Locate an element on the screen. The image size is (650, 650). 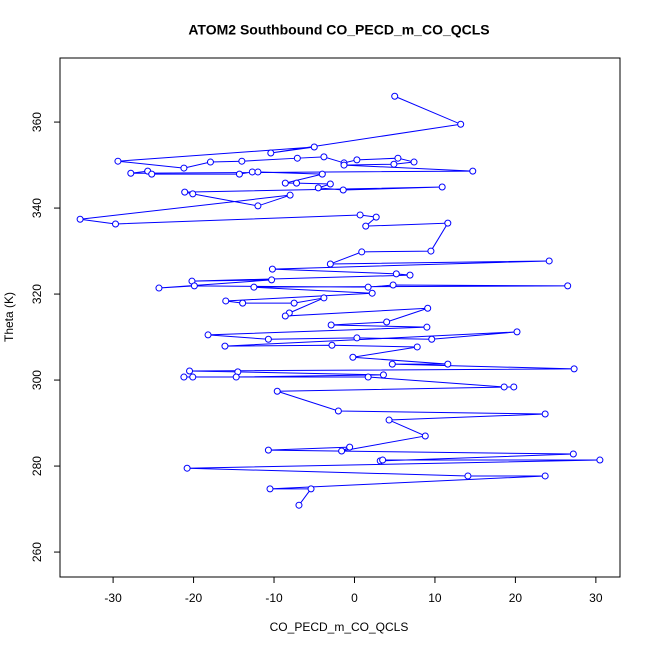
y-tick-label: 360 is located at coordinates (37, 122).